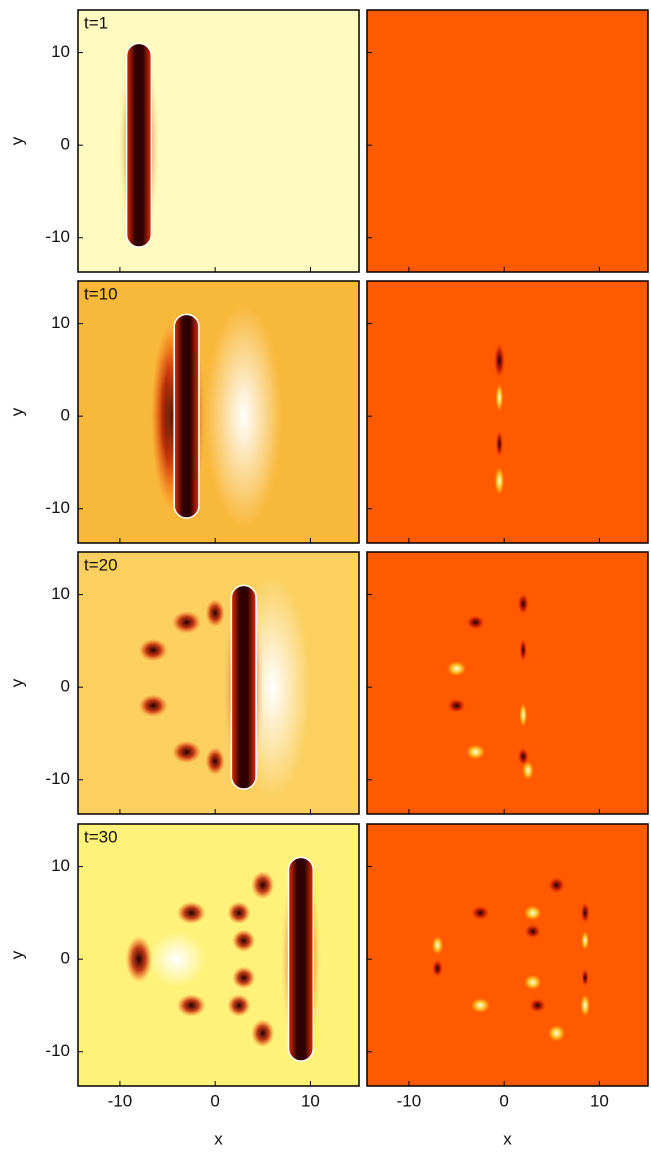 The width and height of the screenshot is (651, 1153). I want to click on panel-label: t=10, so click(101, 293).